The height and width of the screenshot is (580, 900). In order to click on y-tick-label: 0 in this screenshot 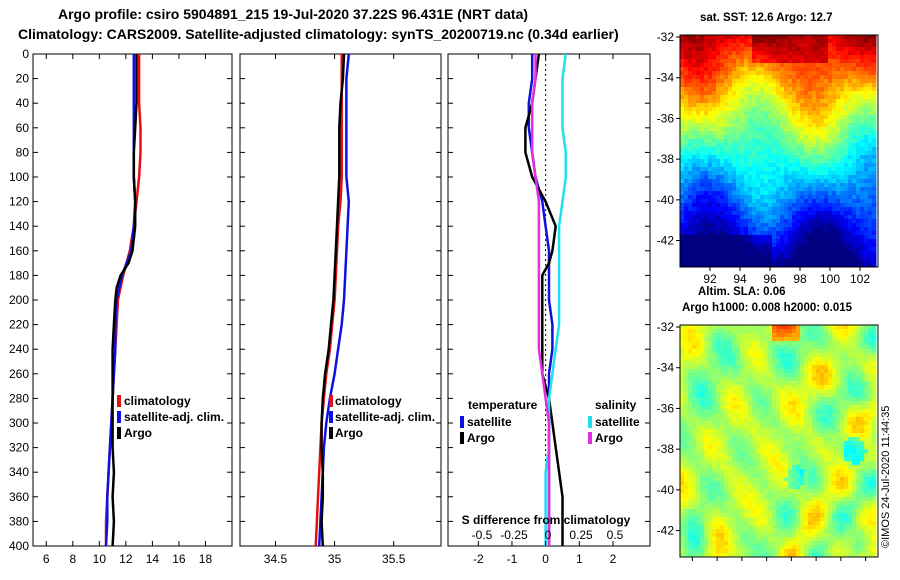, I will do `click(25, 54)`.